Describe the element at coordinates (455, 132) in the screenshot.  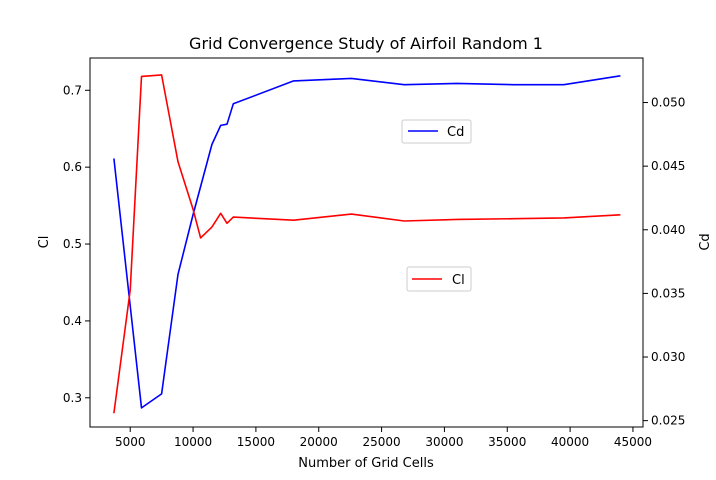
I see `legend-cd-label: Cd` at that location.